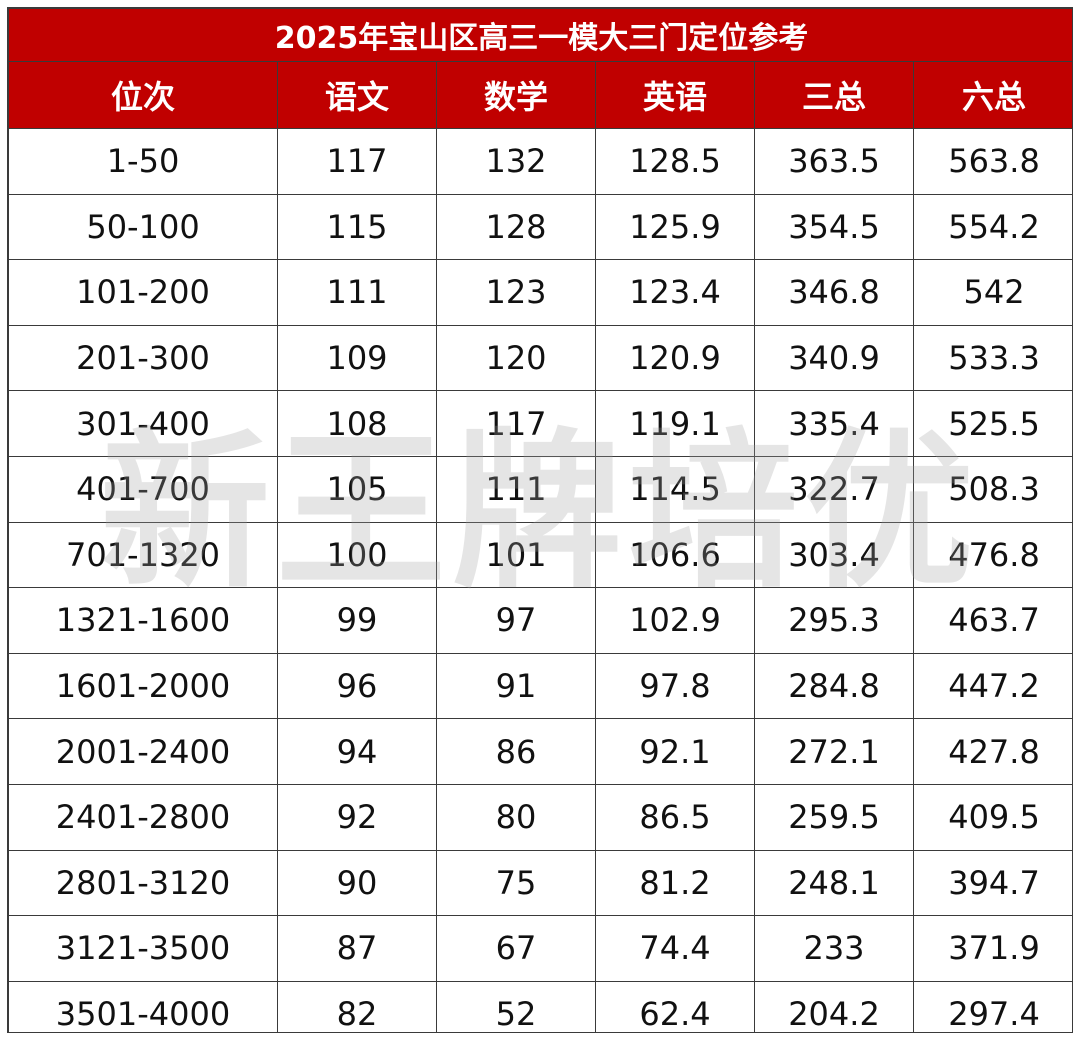 The image size is (1080, 1040). What do you see at coordinates (143, 948) in the screenshot?
I see `rank-cell: 3121-3500` at bounding box center [143, 948].